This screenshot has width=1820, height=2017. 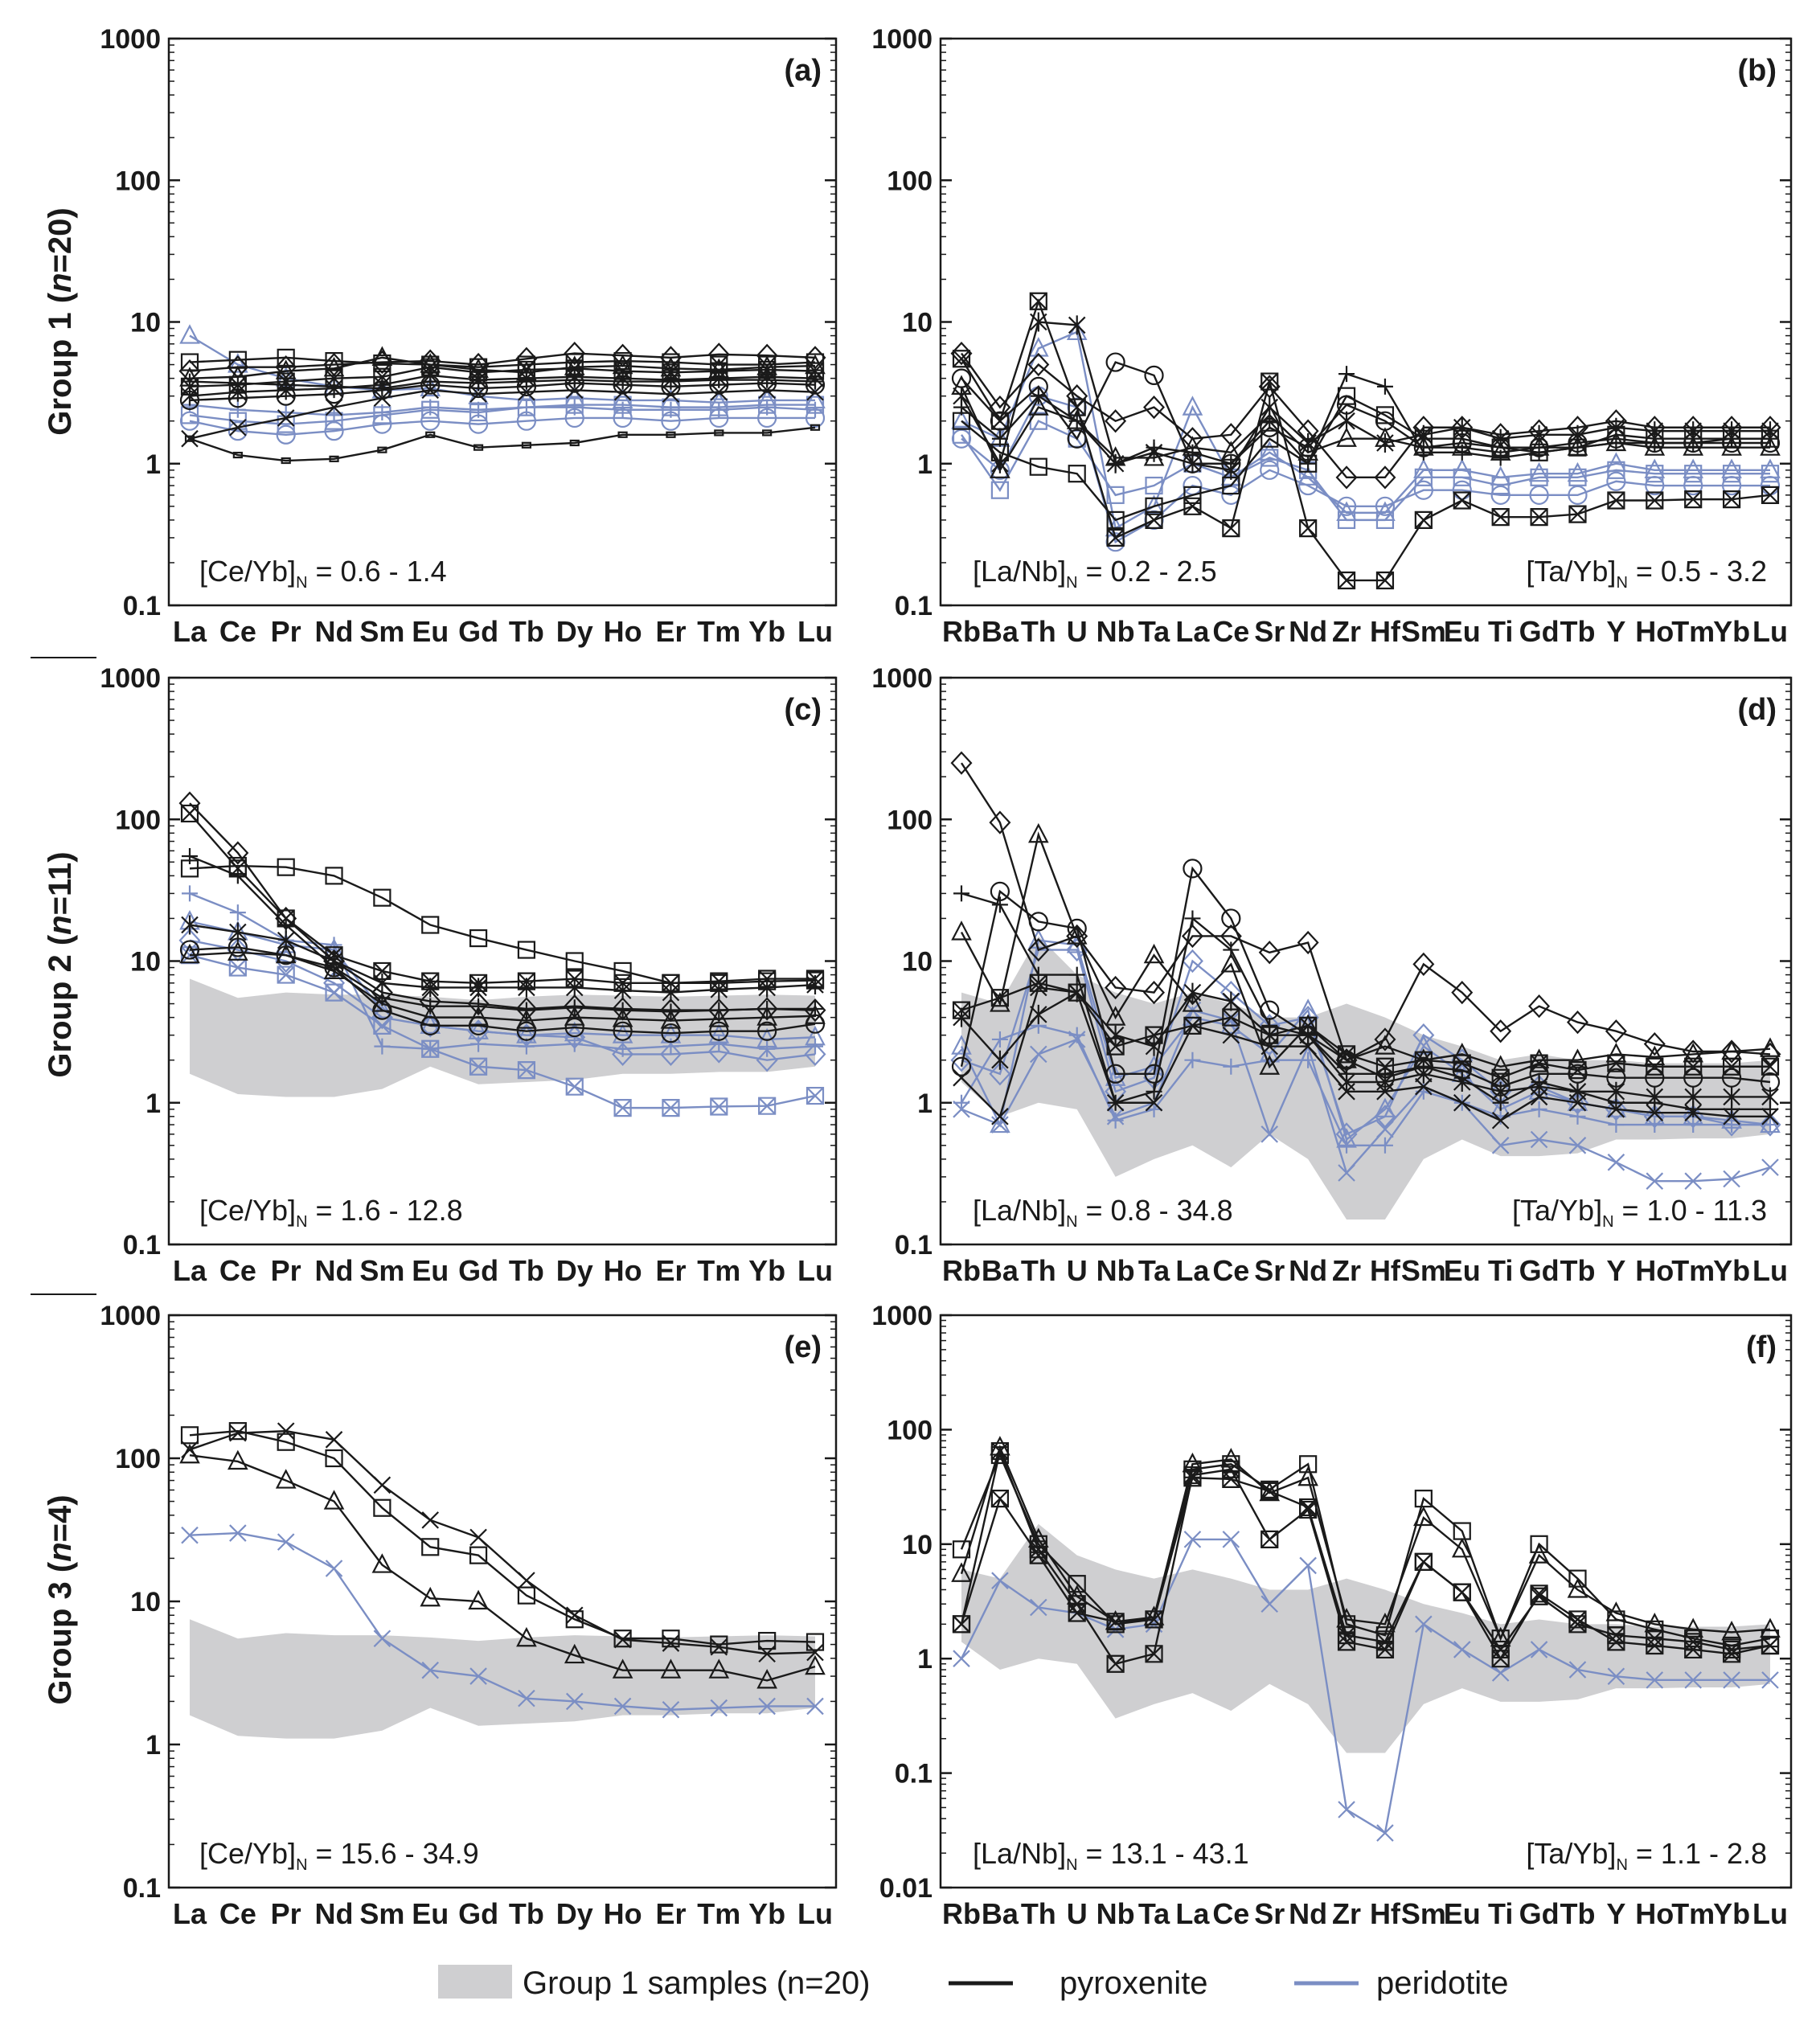 What do you see at coordinates (1647, 573) in the screenshot?
I see `ratio-annotation-2: [Ta/Yb]N = 0.5 - 3.2` at bounding box center [1647, 573].